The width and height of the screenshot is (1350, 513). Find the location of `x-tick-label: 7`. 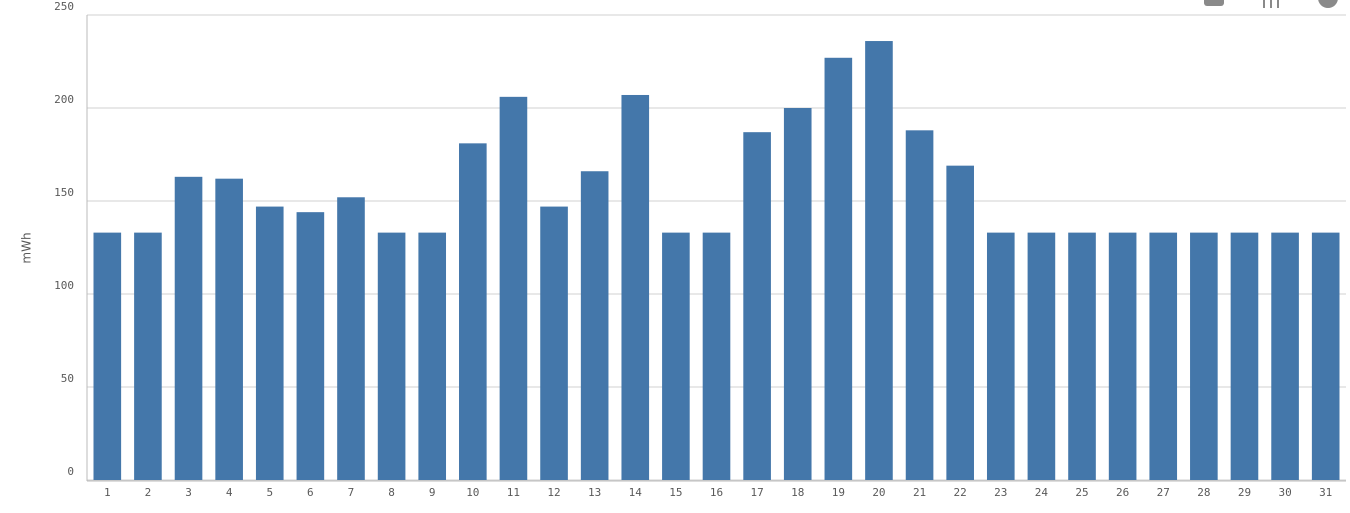

x-tick-label: 7 is located at coordinates (351, 492).